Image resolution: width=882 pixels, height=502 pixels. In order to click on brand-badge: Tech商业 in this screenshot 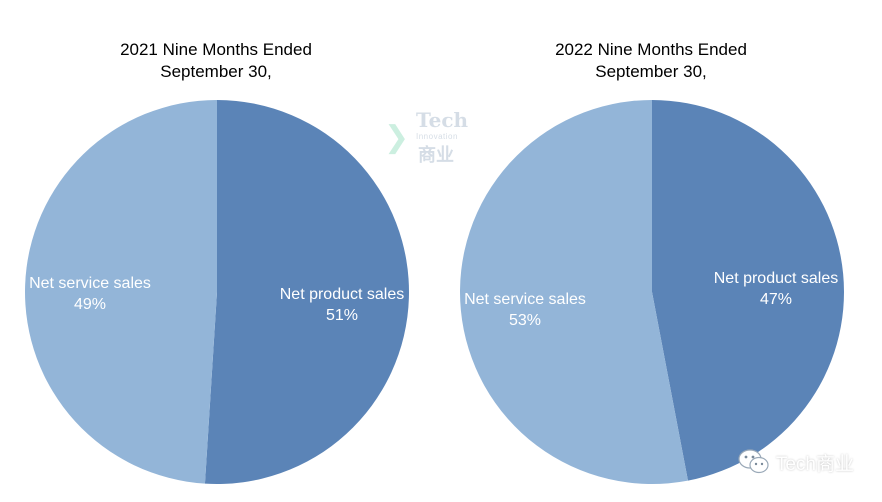, I will do `click(796, 462)`.